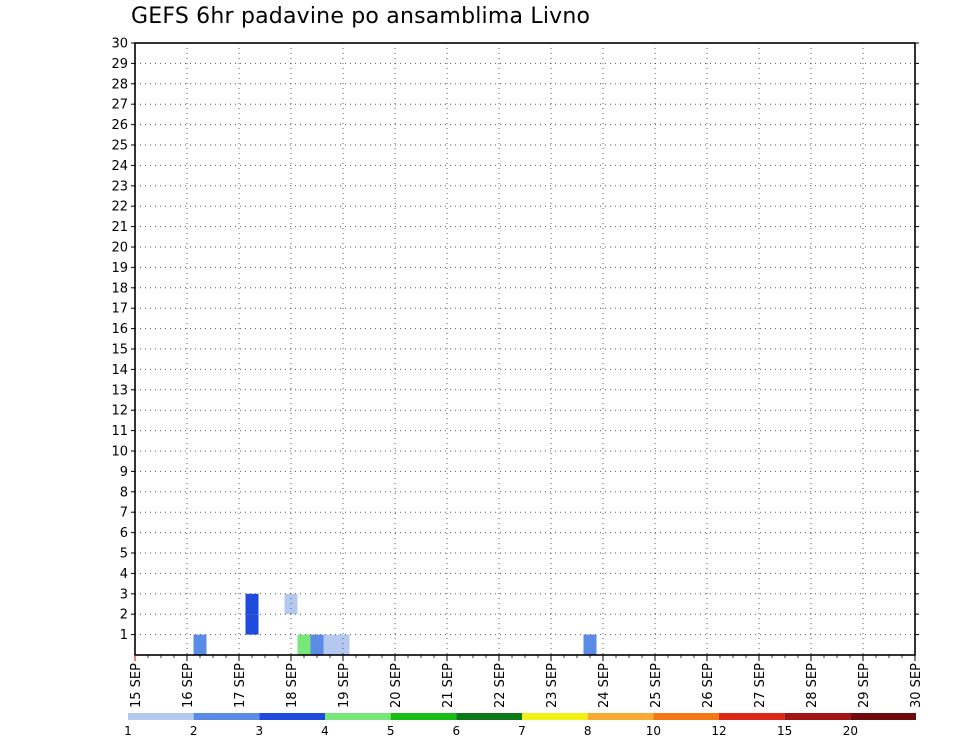 Image resolution: width=960 pixels, height=742 pixels. I want to click on x-tick-label: 15 SEP, so click(136, 685).